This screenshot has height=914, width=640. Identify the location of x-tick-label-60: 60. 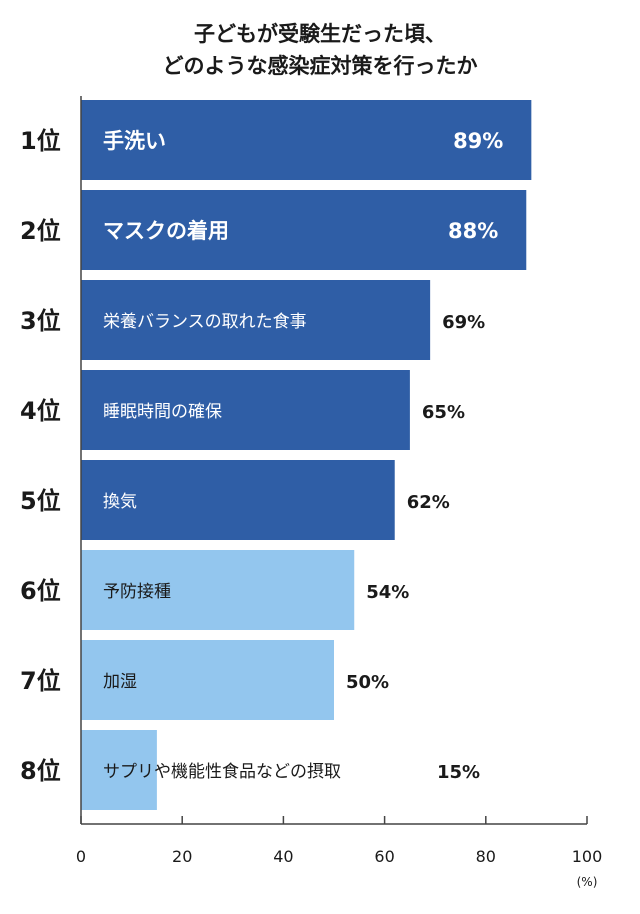
(384, 856).